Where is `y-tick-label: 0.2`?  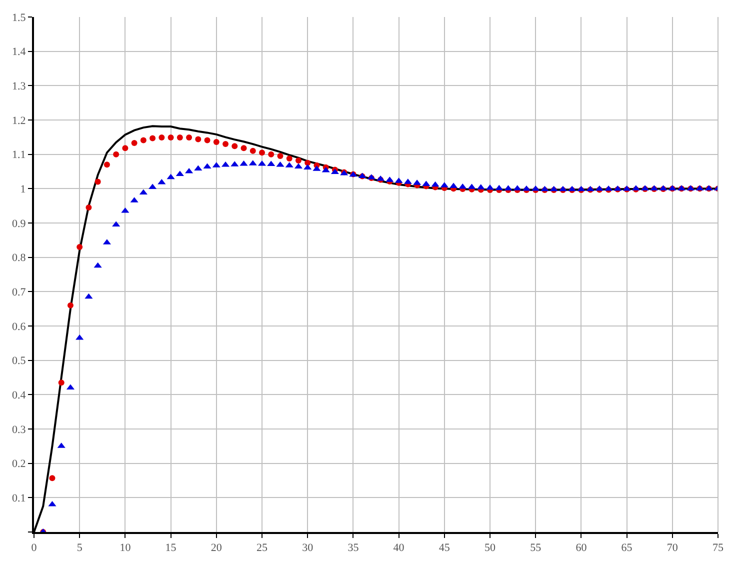
y-tick-label: 0.2 is located at coordinates (19, 464).